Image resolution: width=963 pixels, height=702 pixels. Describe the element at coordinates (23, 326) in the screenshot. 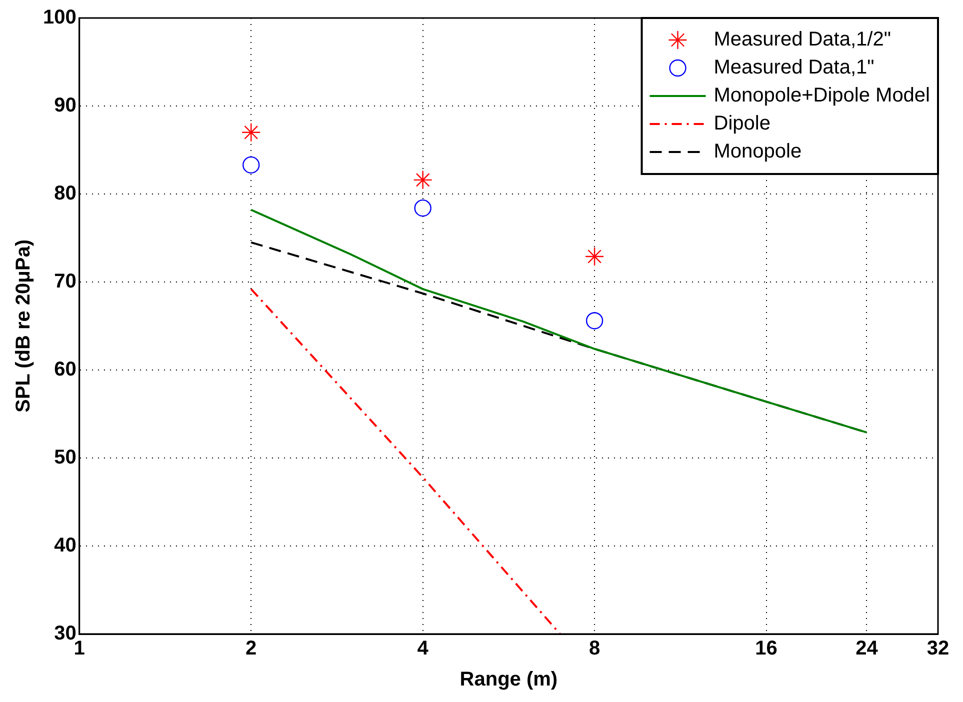

I see `y-axis-title: SPL (dB re 20μPa)` at that location.